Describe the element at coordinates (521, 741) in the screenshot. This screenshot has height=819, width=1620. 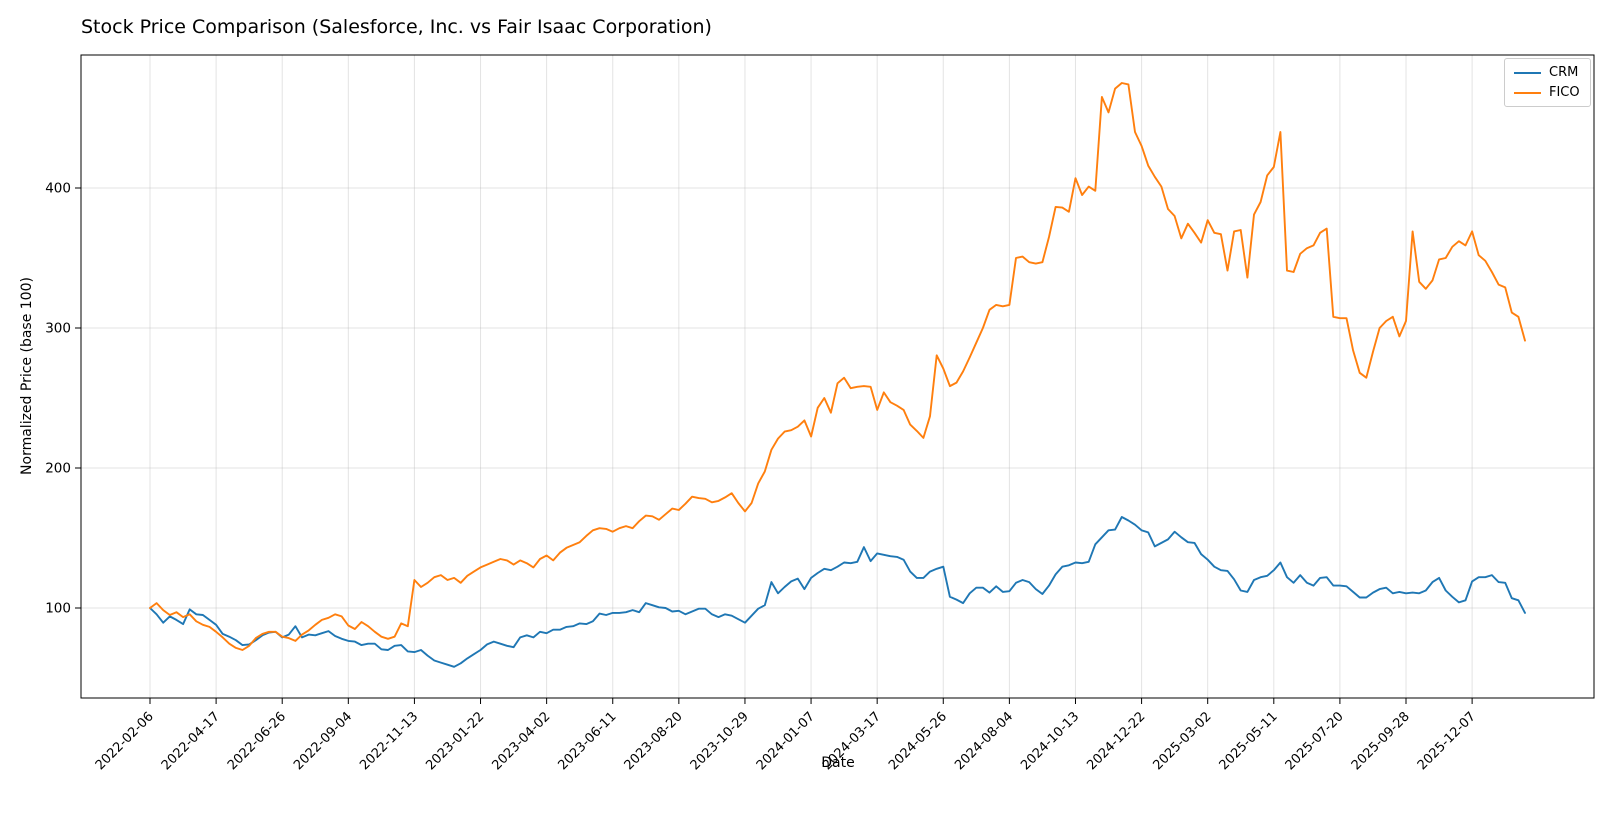
I see `x-tick-label: 2023-04-02` at that location.